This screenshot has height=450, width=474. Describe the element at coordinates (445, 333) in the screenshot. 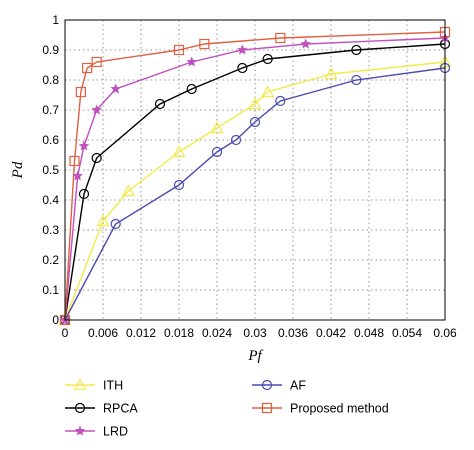

I see `x-tick-label: 0.06` at that location.